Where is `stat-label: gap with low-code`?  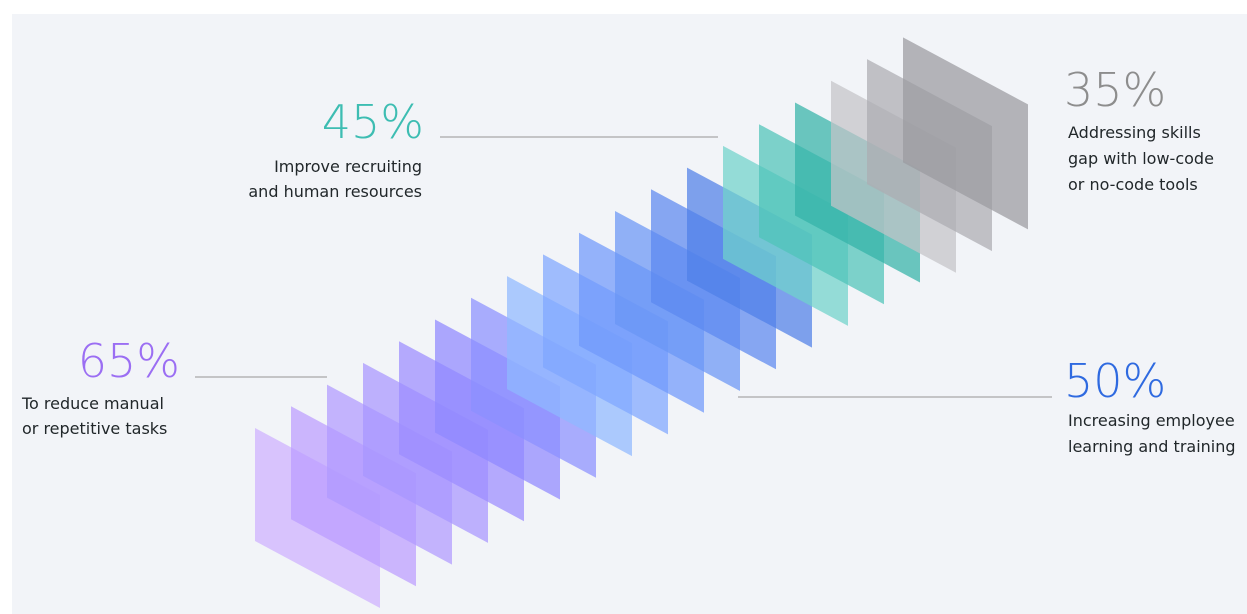 stat-label: gap with low-code is located at coordinates (1141, 158).